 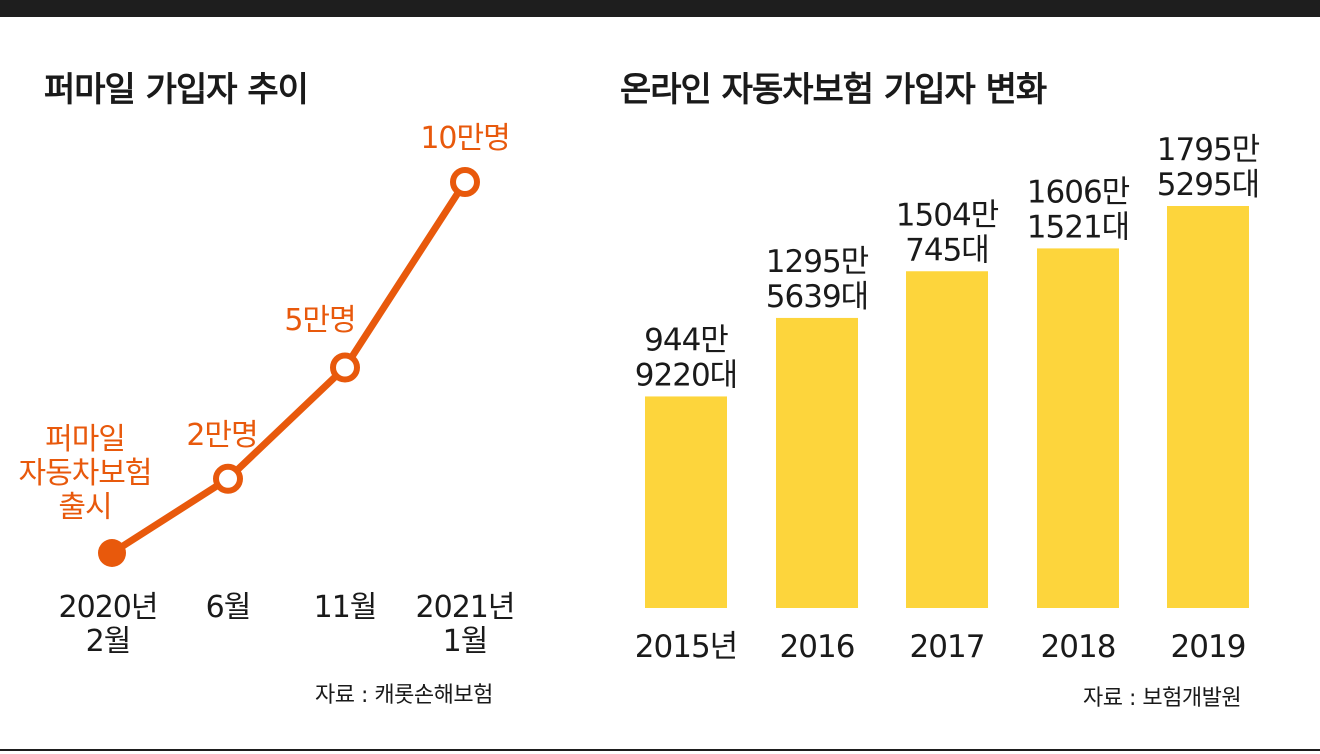 What do you see at coordinates (1208, 647) in the screenshot?
I see `bar-x-tick-label: 2019` at bounding box center [1208, 647].